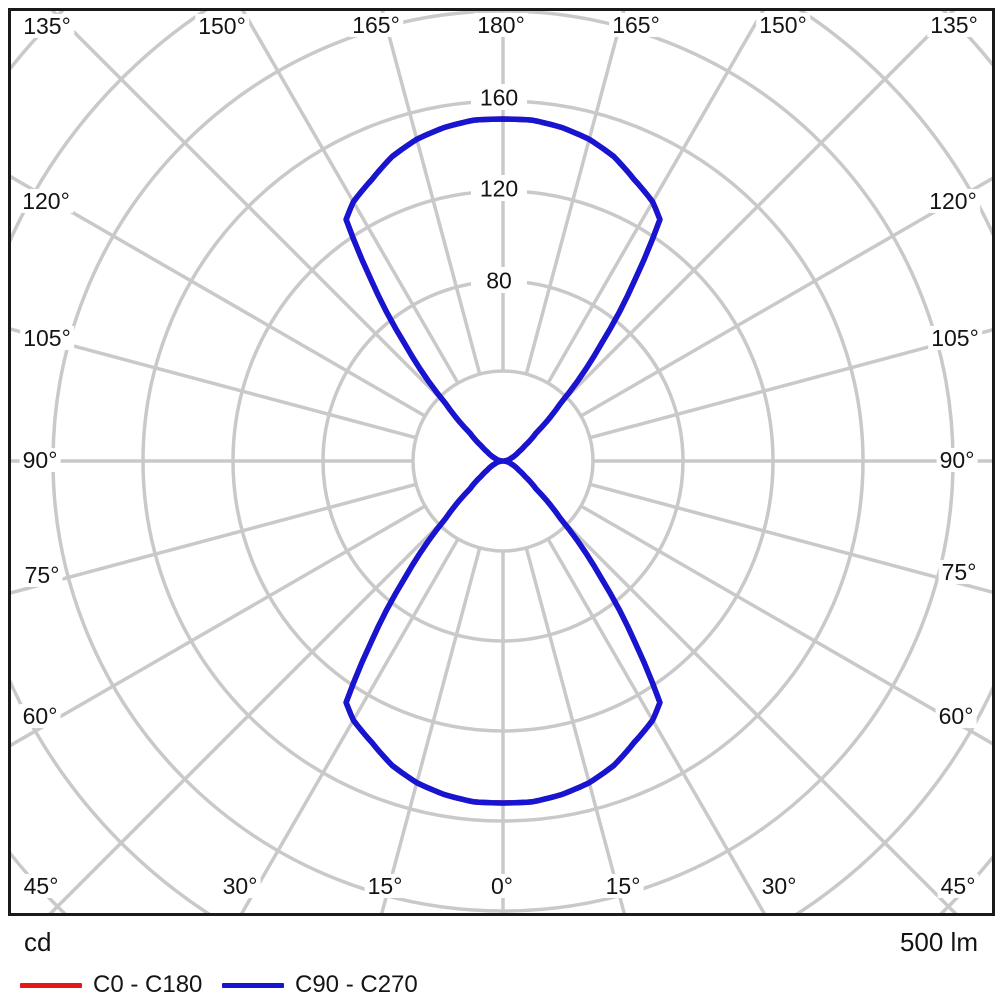 This screenshot has width=1000, height=1000. Describe the element at coordinates (350, 725) in the screenshot. I see `grid-spoke-210deg` at that location.